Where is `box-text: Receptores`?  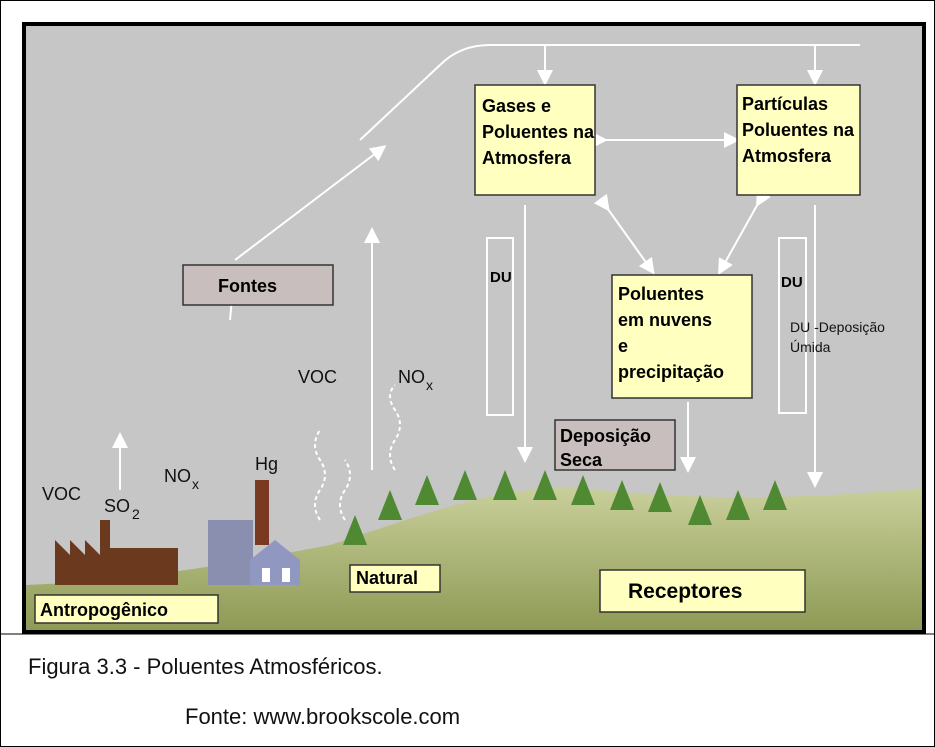 box-text: Receptores is located at coordinates (685, 591).